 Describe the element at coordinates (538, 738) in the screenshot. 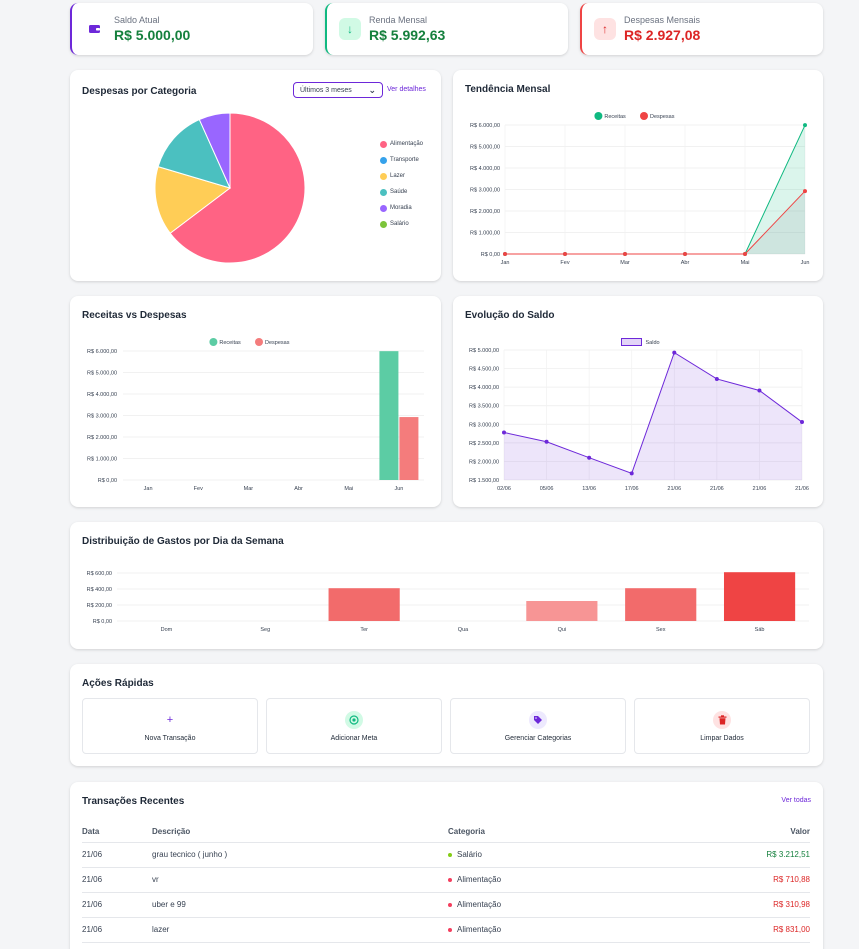

I see `quick-action-label: Gerenciar Categorias` at that location.